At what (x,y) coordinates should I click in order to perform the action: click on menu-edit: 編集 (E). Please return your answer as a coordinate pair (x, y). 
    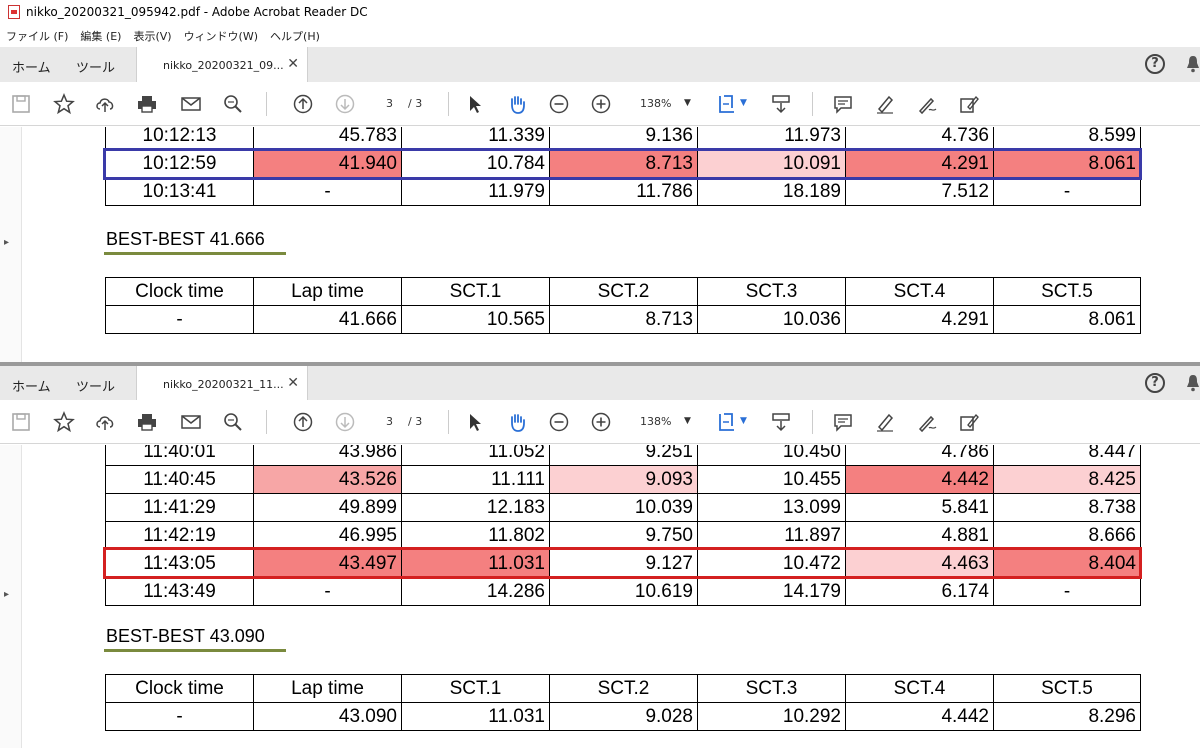
    Looking at the image, I should click on (101, 36).